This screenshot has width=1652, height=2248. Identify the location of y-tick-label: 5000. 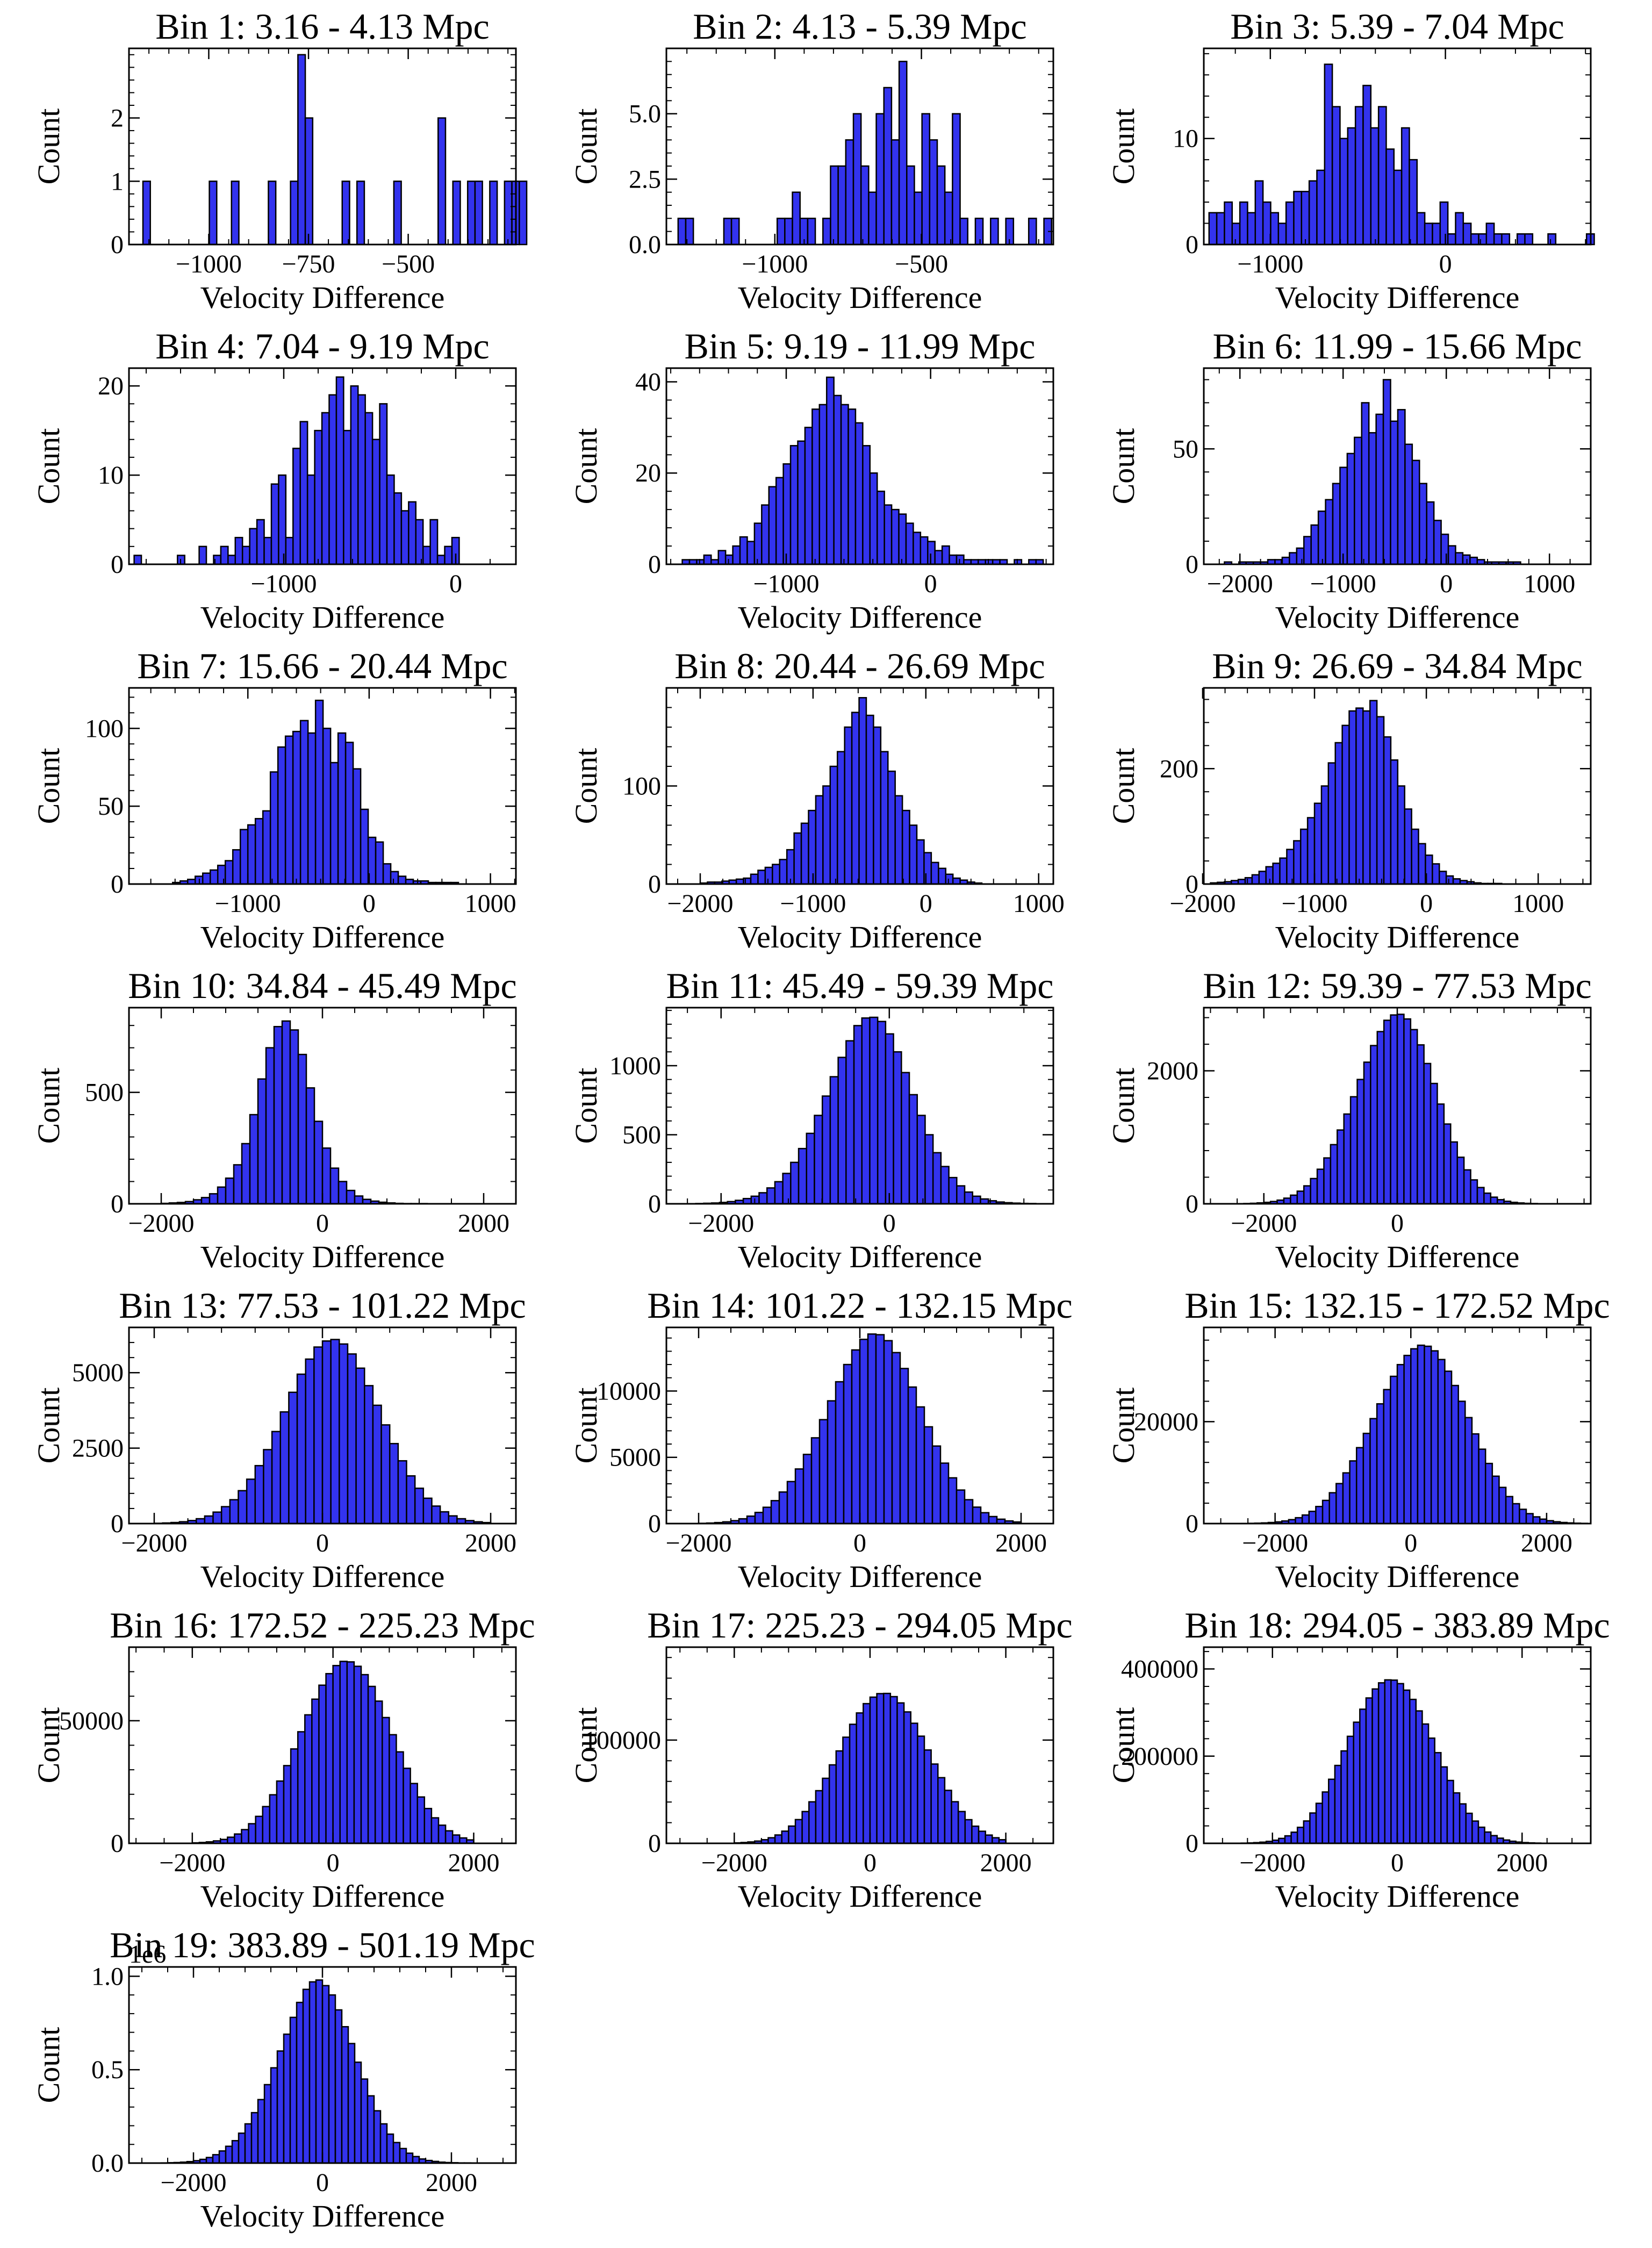
(98, 1373).